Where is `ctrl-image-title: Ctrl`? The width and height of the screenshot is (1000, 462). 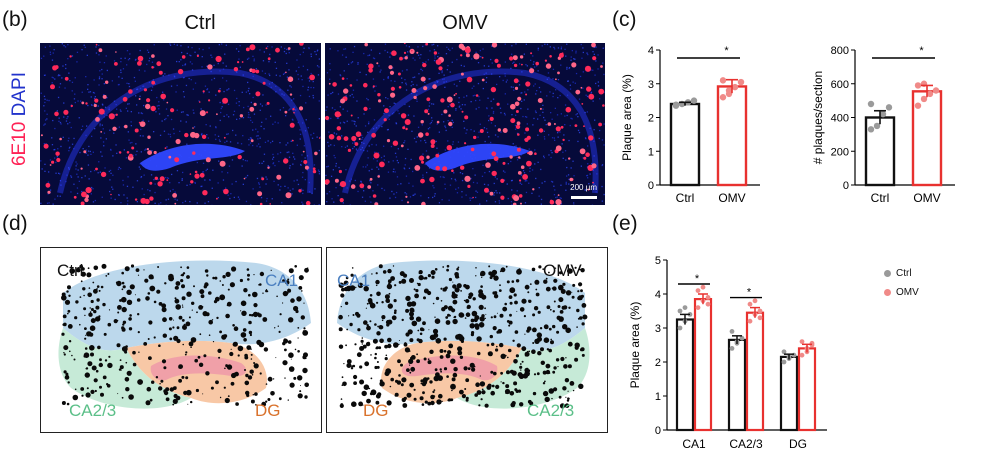 ctrl-image-title: Ctrl is located at coordinates (200, 23).